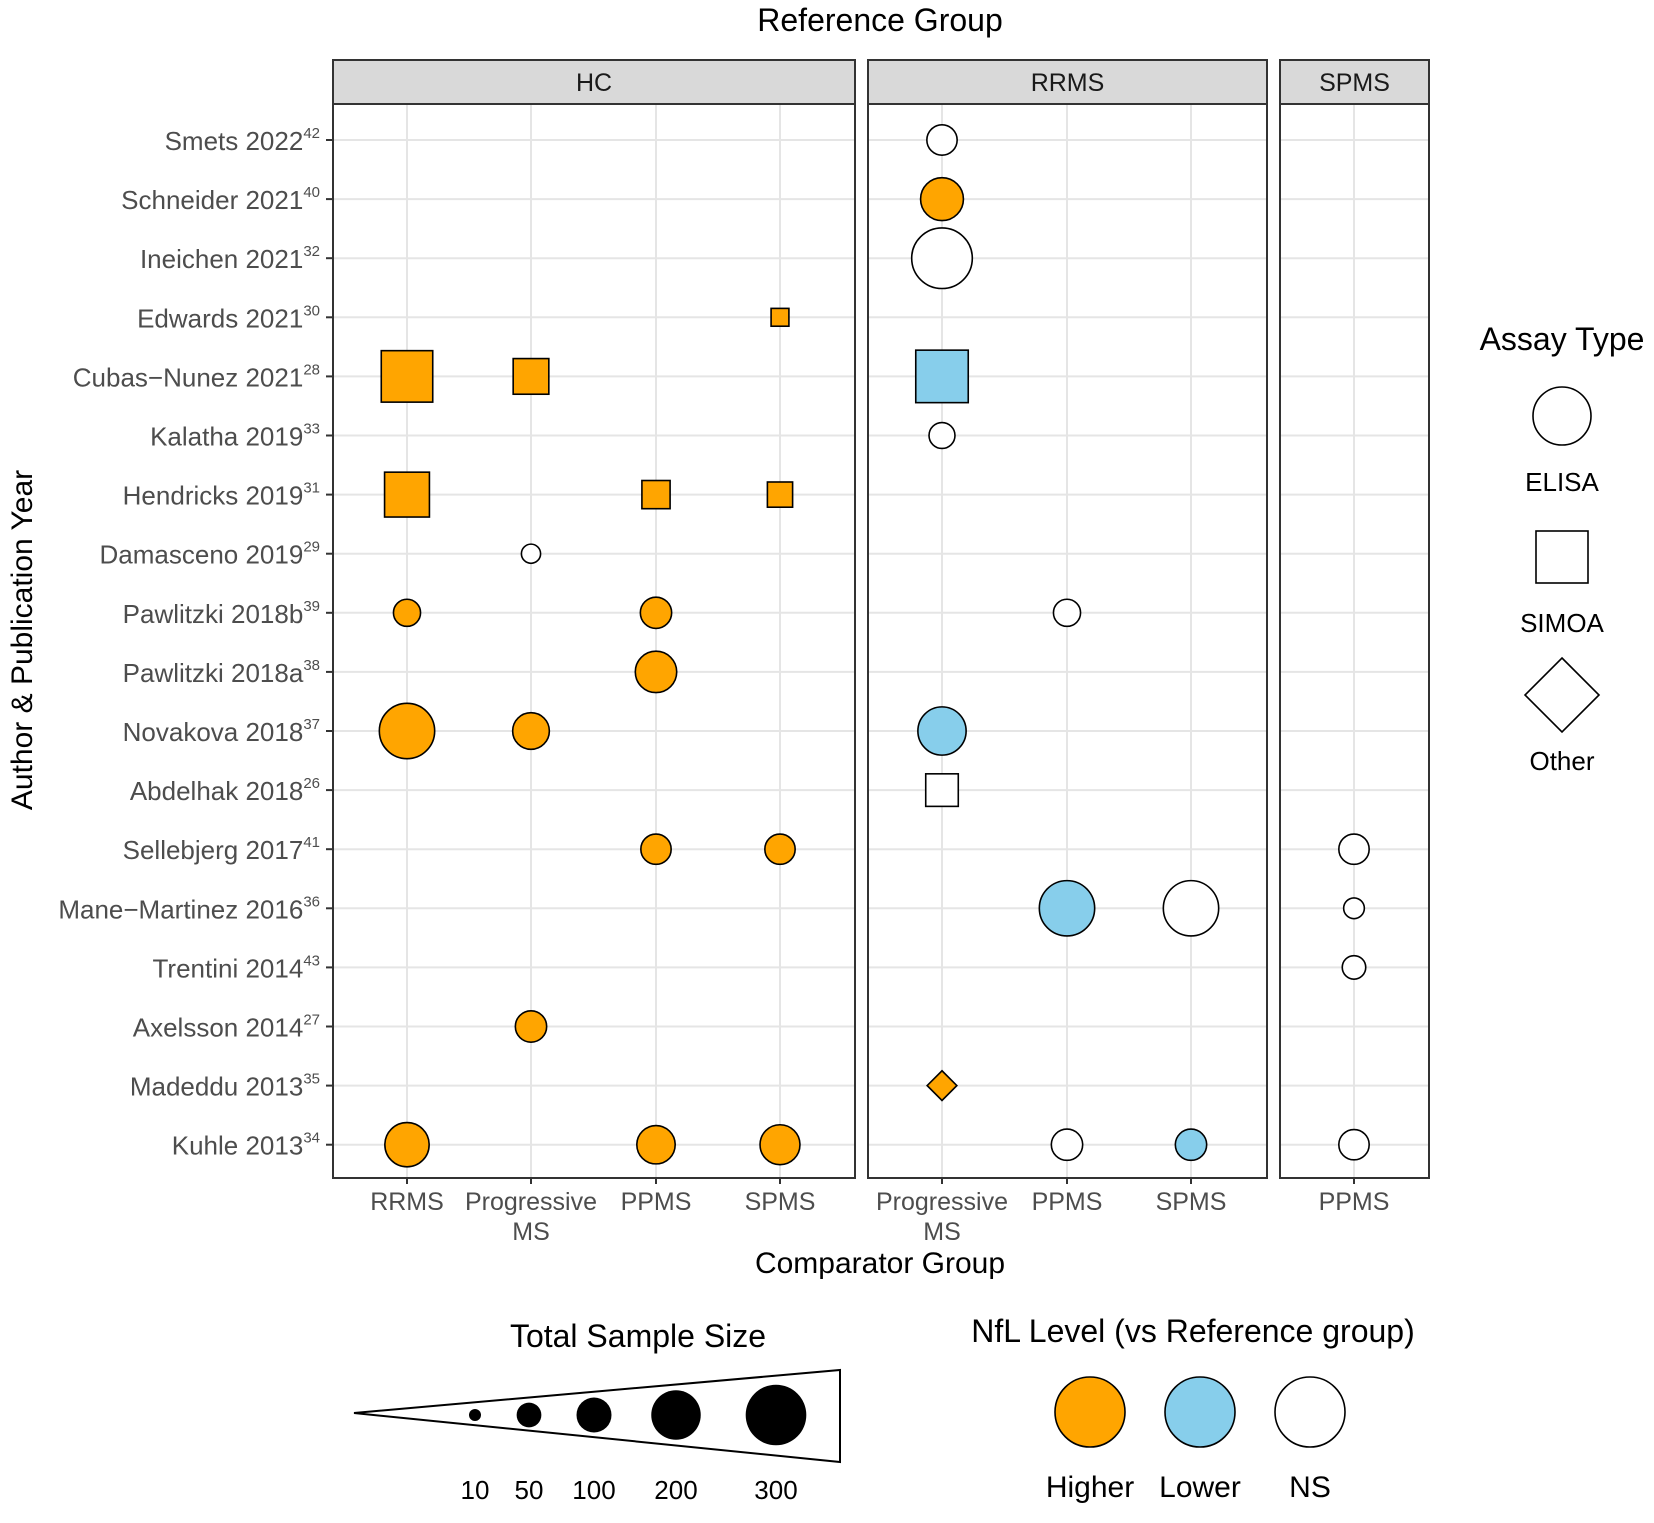  I want to click on legend-elisa-icon, so click(1562, 416).